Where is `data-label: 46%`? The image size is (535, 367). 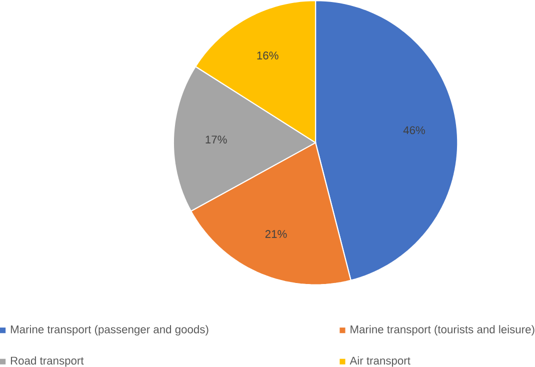 data-label: 46% is located at coordinates (414, 130).